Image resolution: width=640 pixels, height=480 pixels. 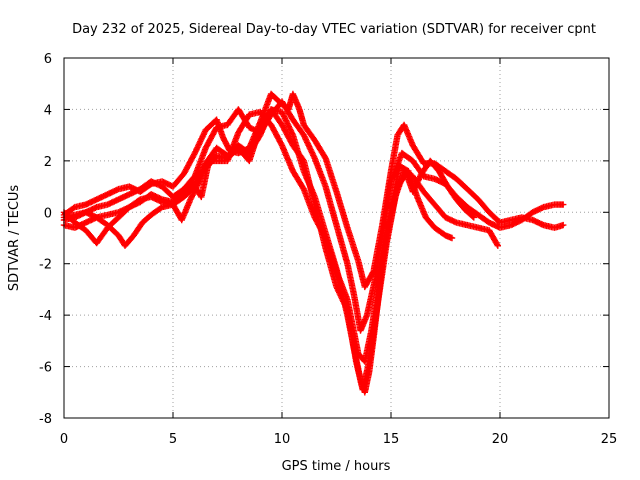 I want to click on y-axis-label: SDTVAR / TECUs, so click(x=14, y=238).